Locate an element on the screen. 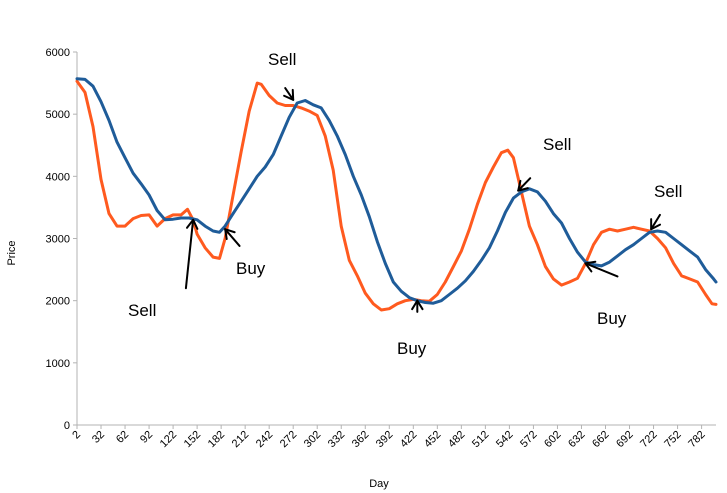  x-tick-label: 602 is located at coordinates (552, 439).